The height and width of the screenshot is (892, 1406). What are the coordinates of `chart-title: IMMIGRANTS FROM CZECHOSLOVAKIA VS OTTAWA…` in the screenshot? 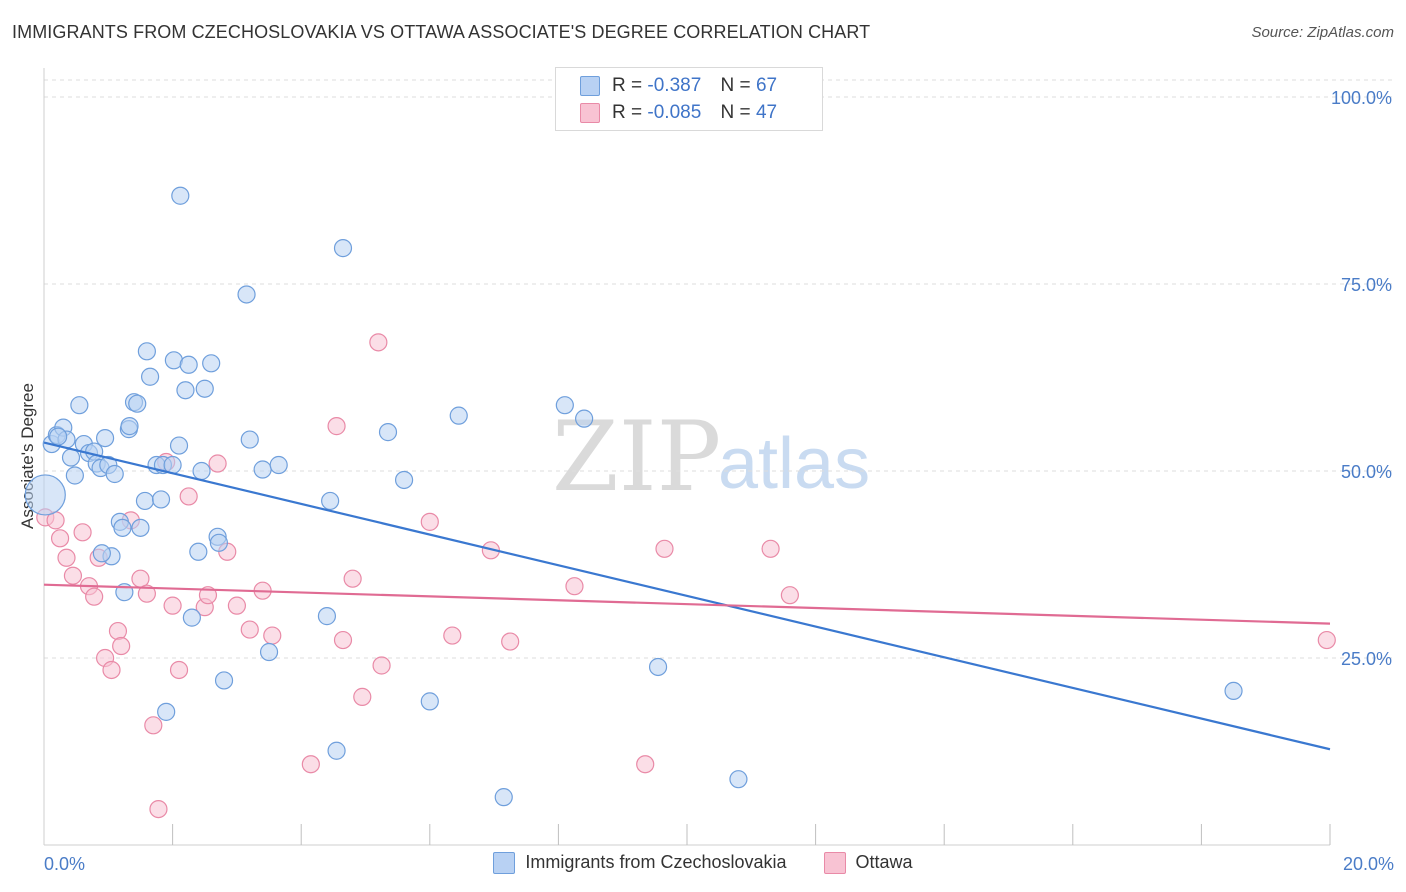 It's located at (441, 32).